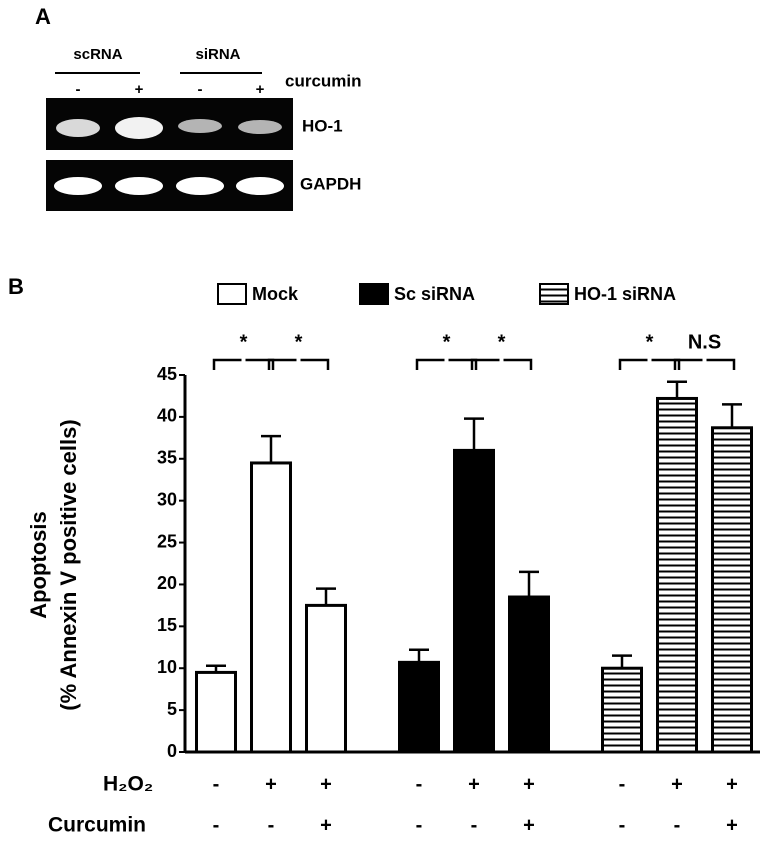  I want to click on y-label: (% Annexin V positive cells), so click(68, 564).